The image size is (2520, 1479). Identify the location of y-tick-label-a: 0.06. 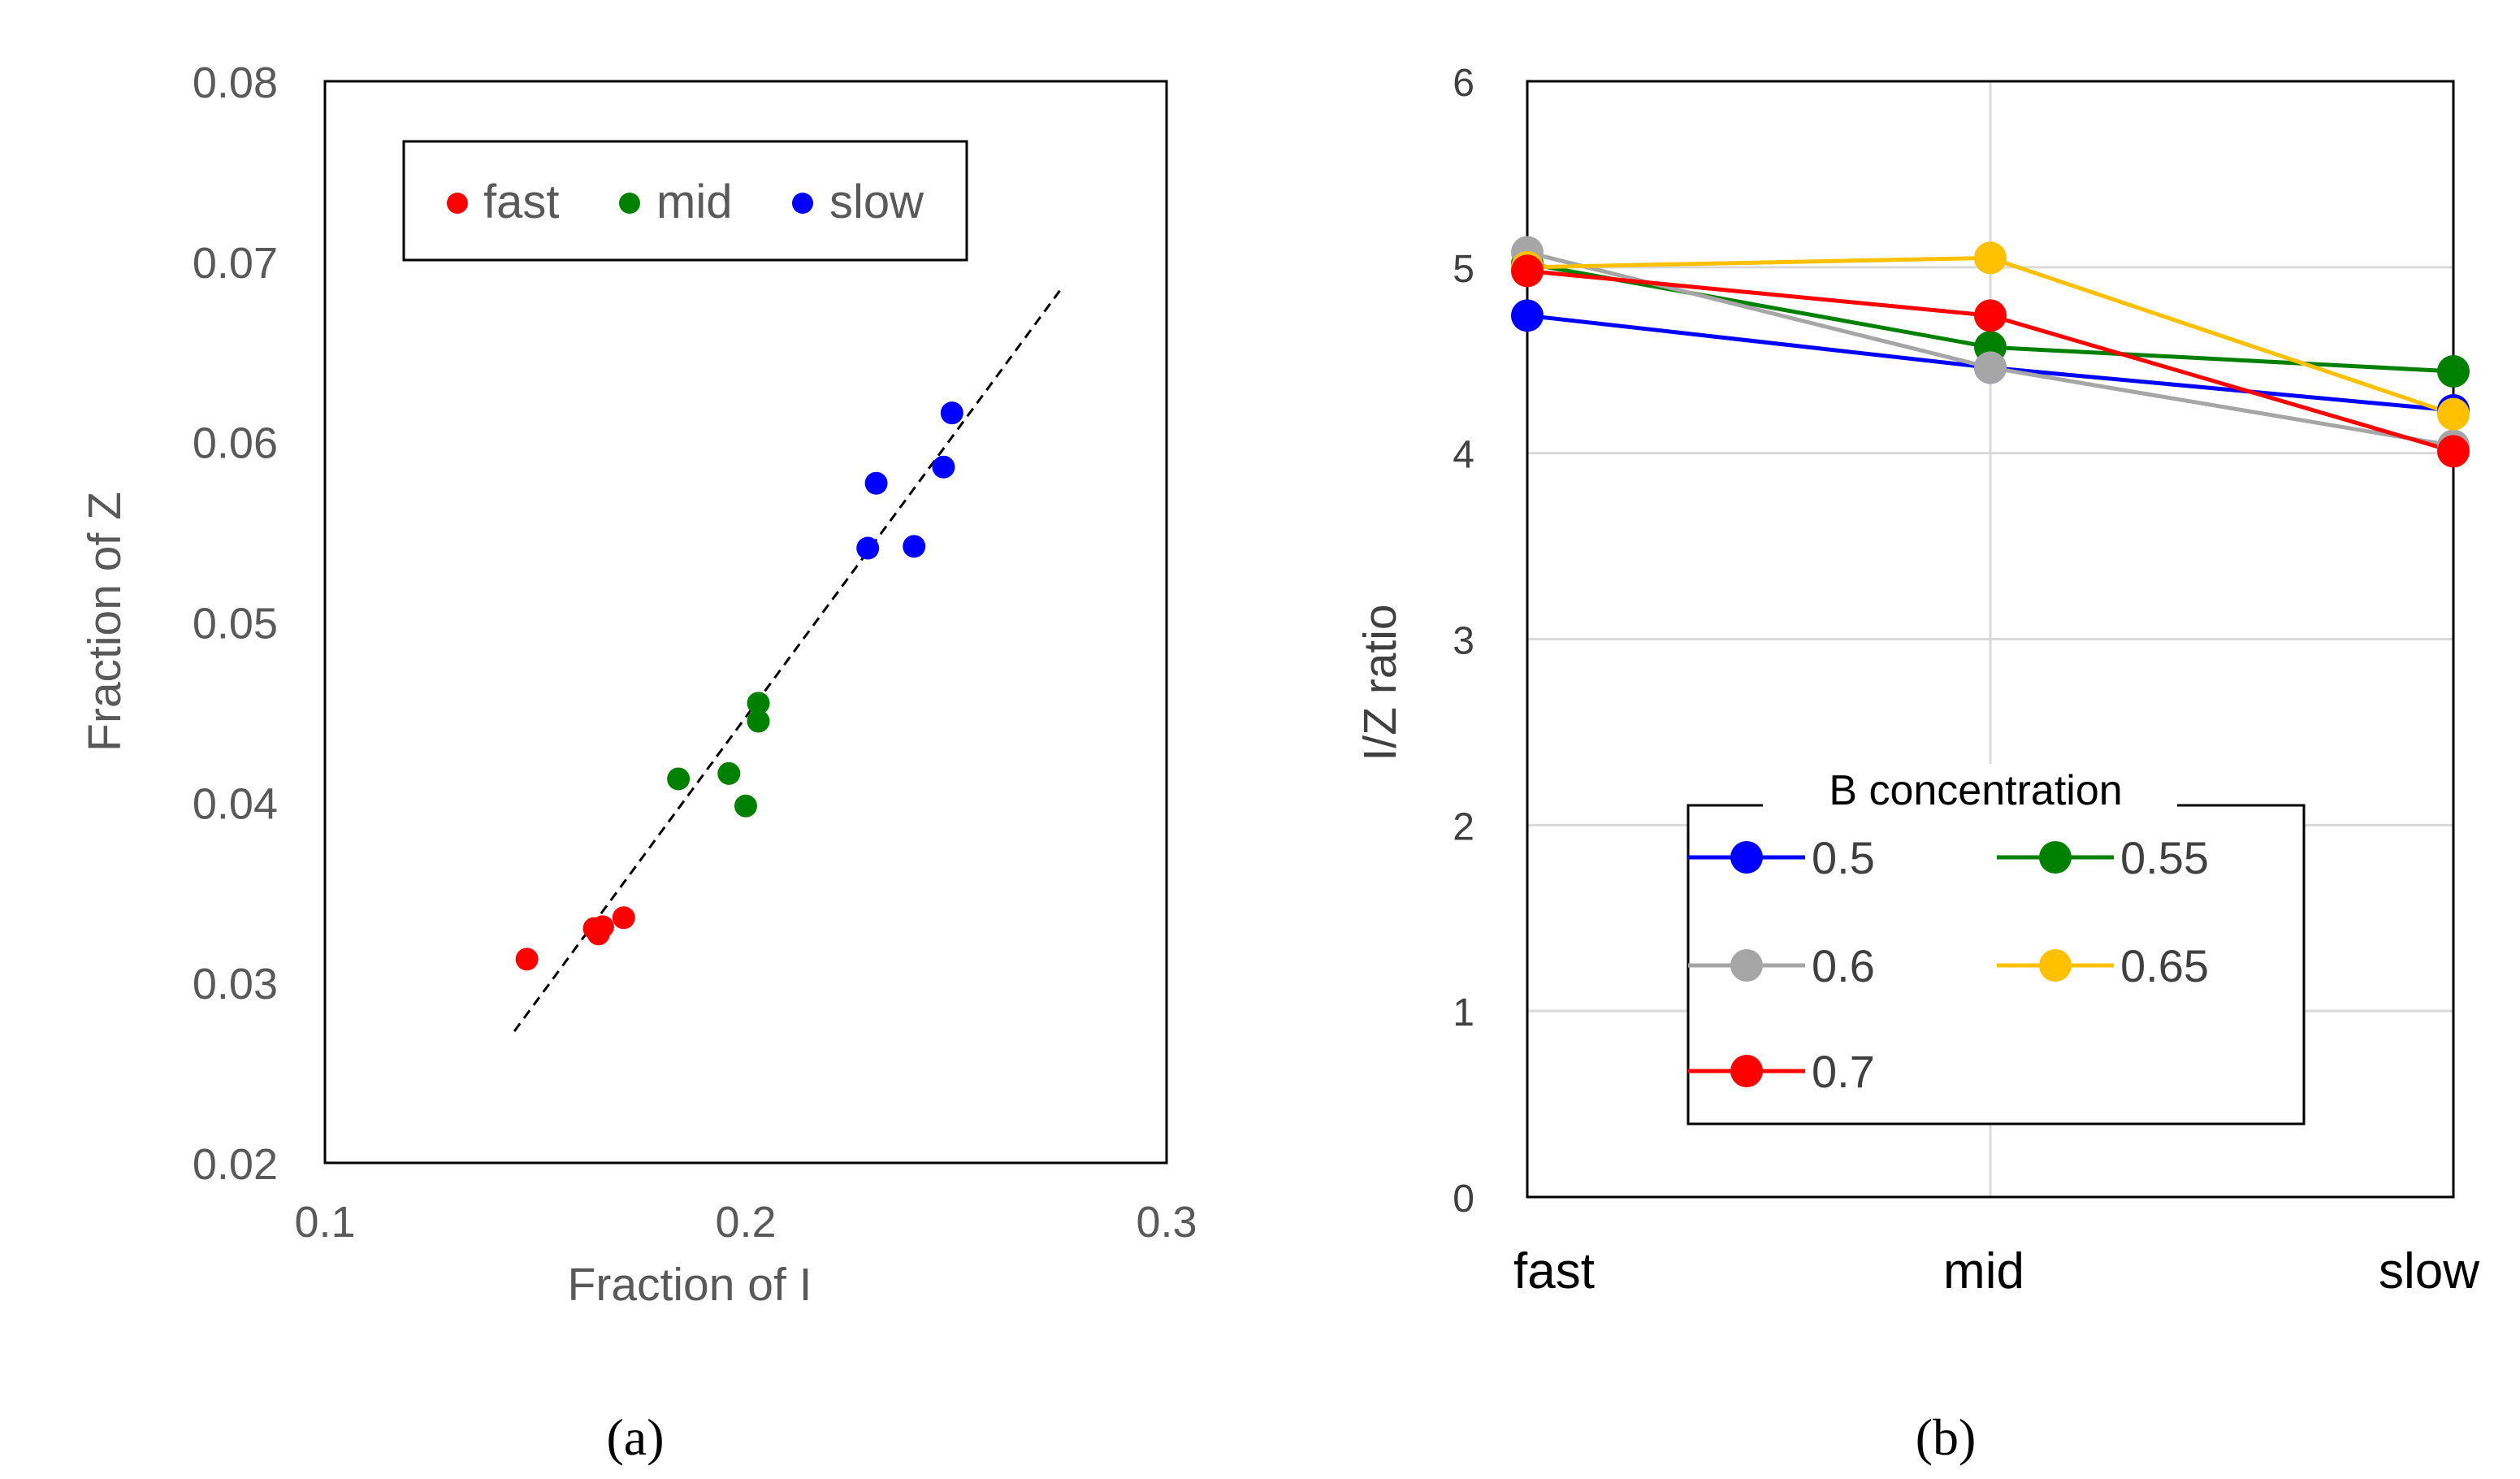
(236, 443).